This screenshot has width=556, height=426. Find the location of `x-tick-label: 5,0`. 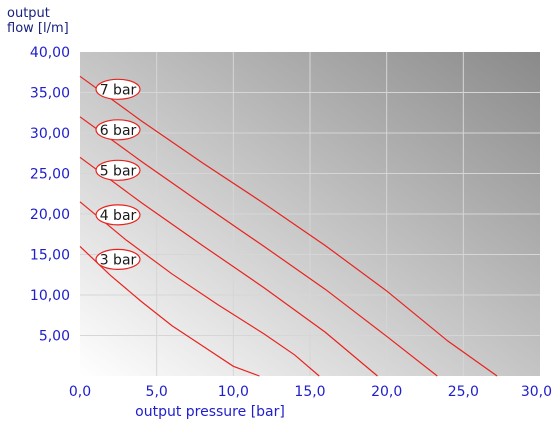

x-tick-label: 5,0 is located at coordinates (157, 392).